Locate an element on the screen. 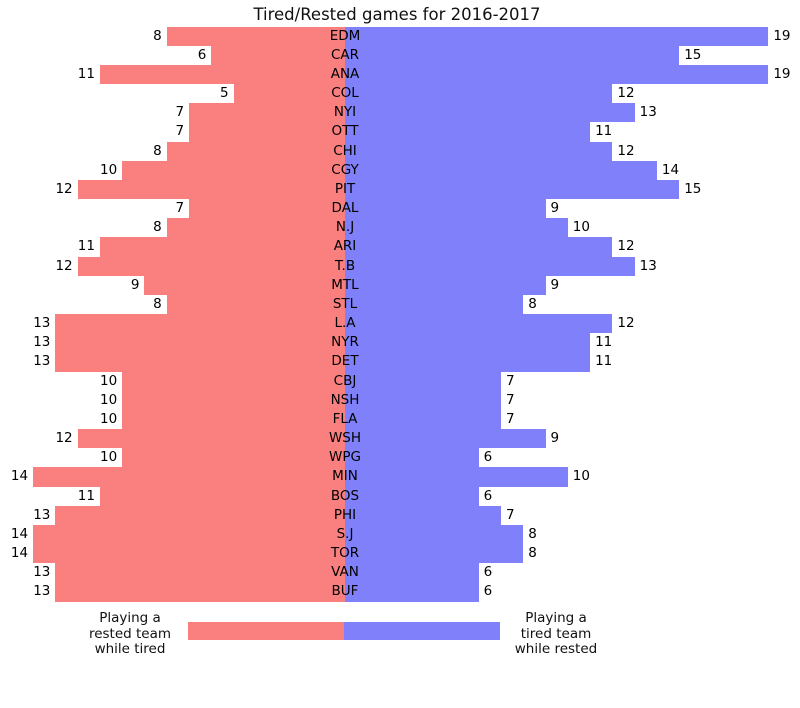 The height and width of the screenshot is (708, 800). team-label: BUF is located at coordinates (345, 591).